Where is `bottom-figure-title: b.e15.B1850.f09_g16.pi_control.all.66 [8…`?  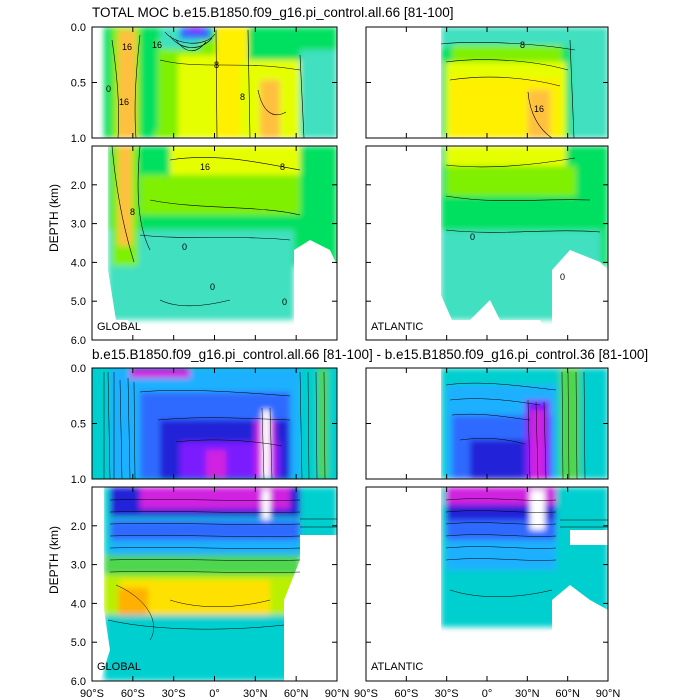 bottom-figure-title: b.e15.B1850.f09_g16.pi_control.all.66 [8… is located at coordinates (370, 354).